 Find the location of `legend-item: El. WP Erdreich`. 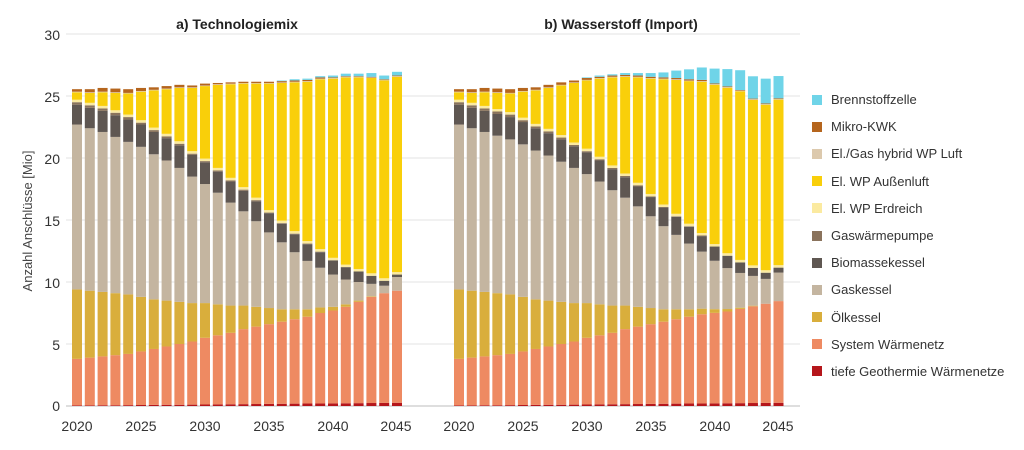

legend-item: El. WP Erdreich is located at coordinates (914, 208).